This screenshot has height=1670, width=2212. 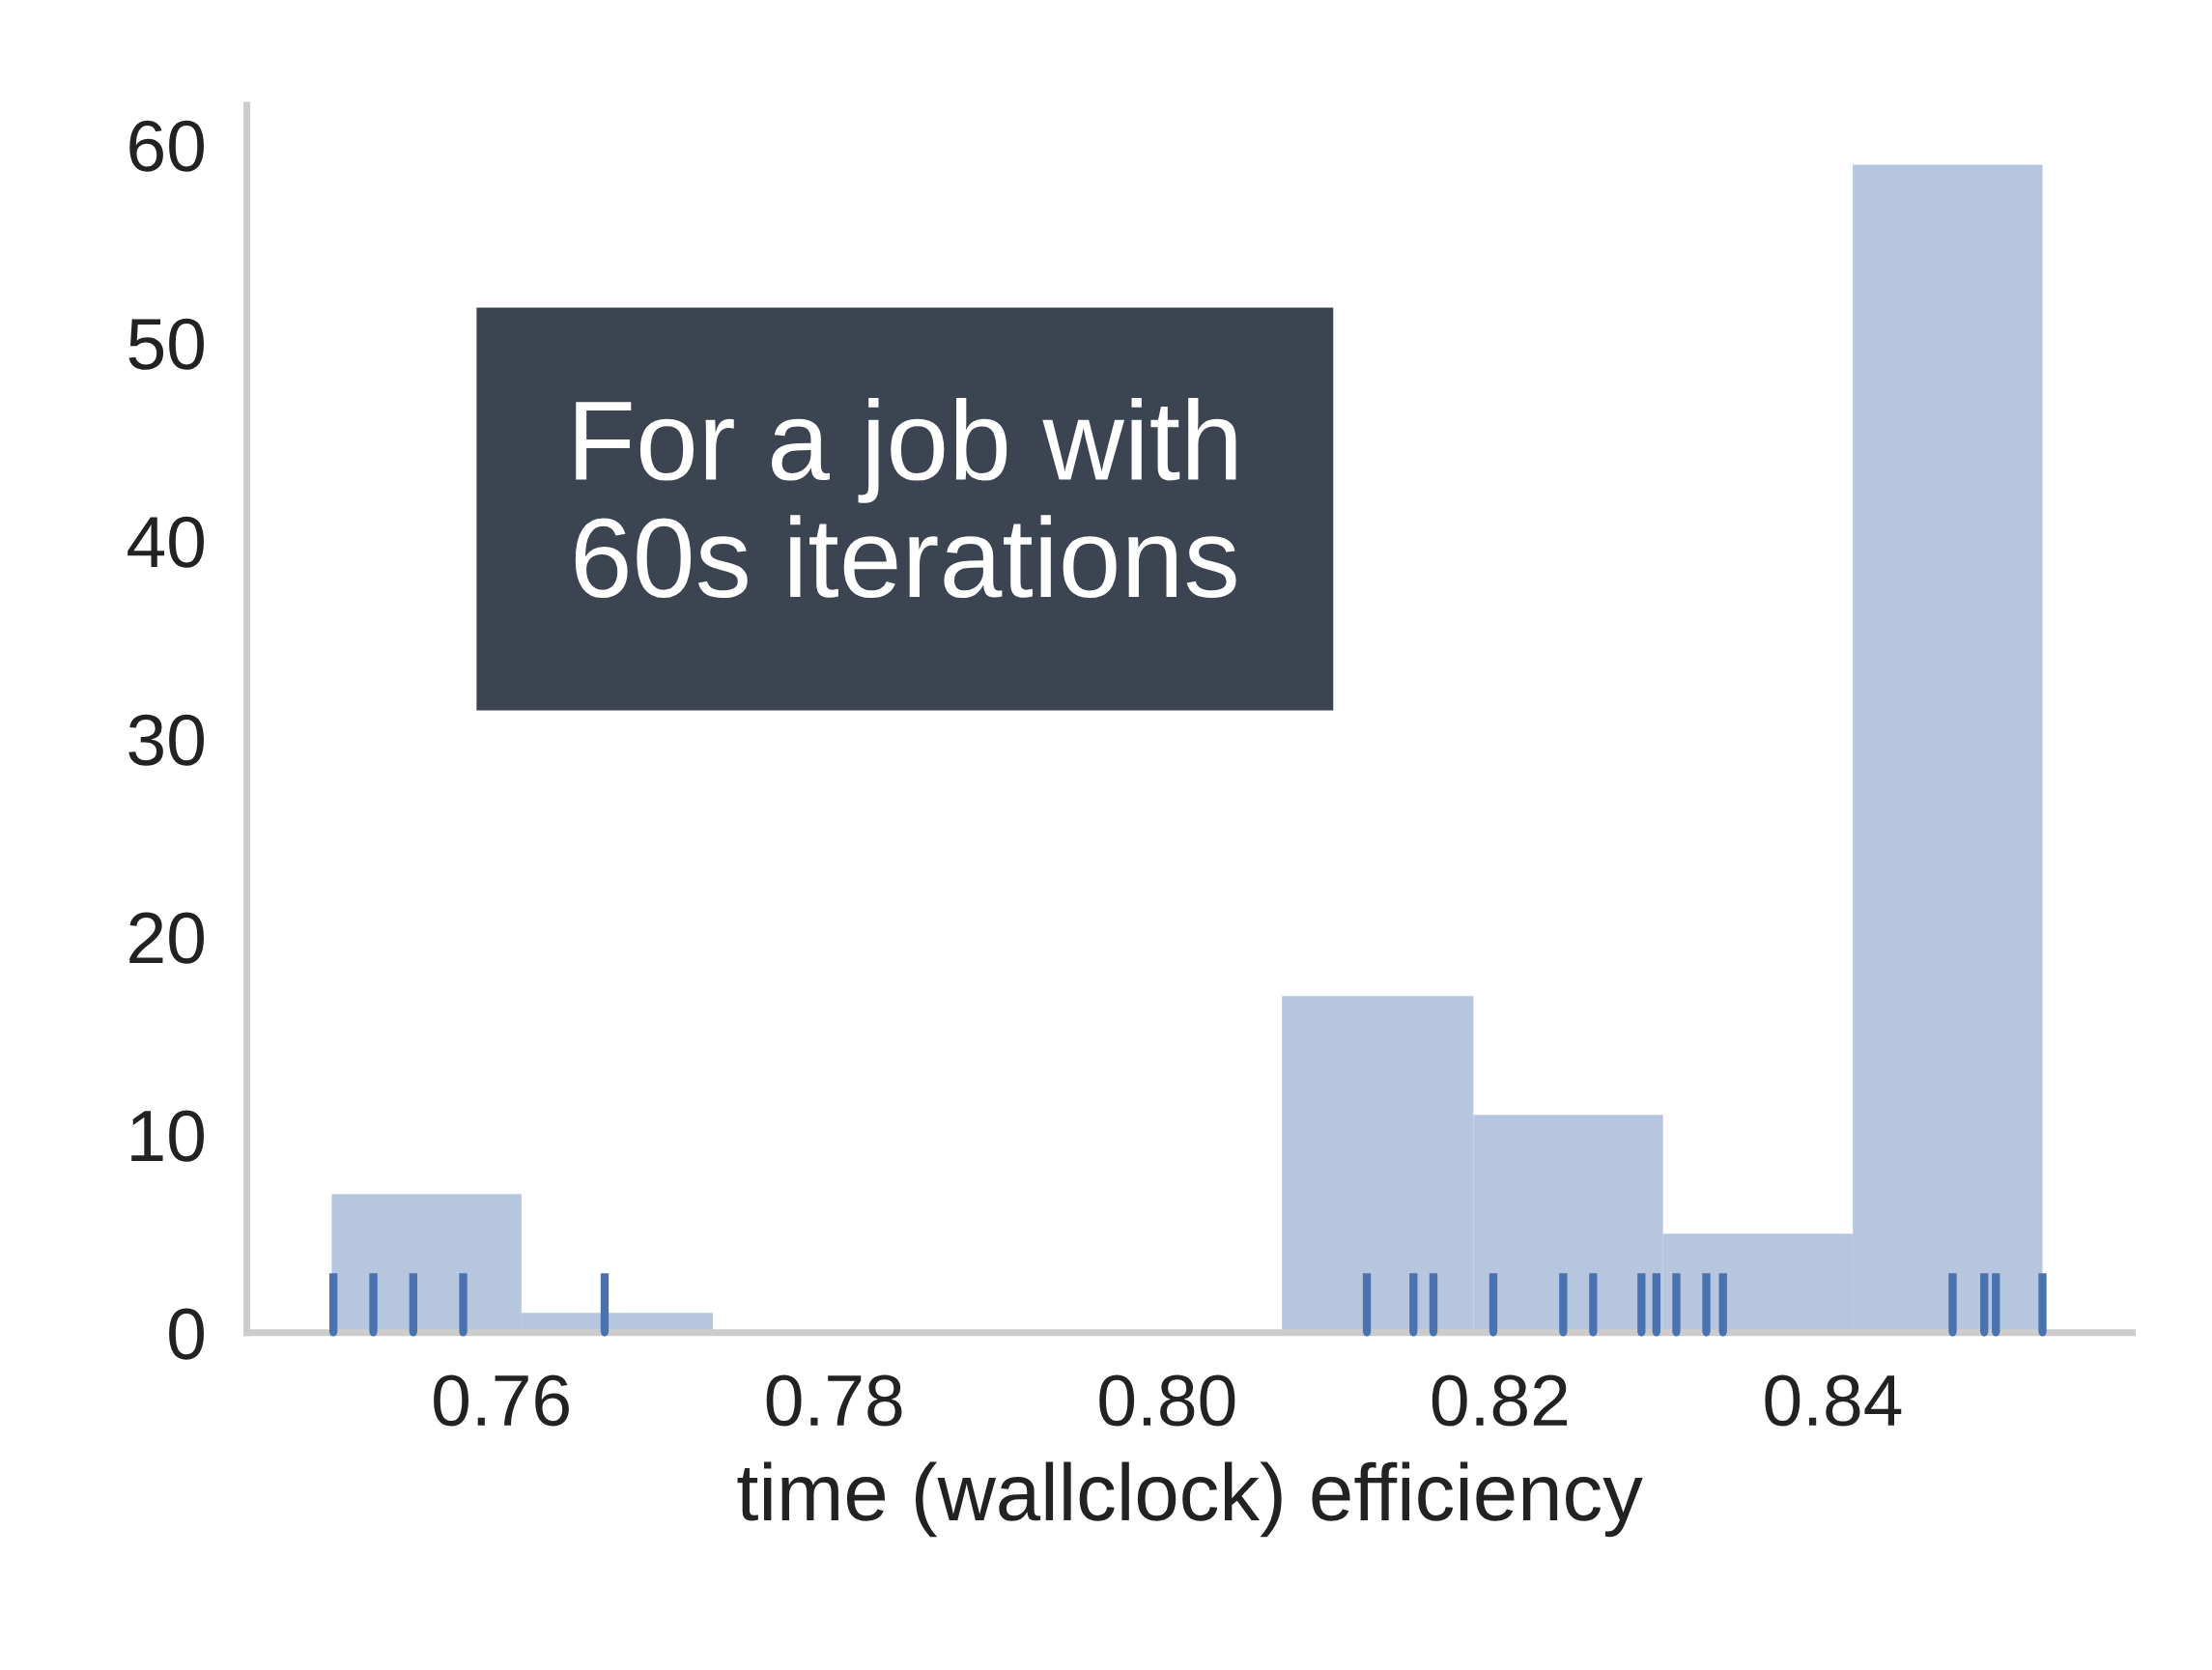 What do you see at coordinates (1500, 1400) in the screenshot?
I see `x-tick-label: 0.82` at bounding box center [1500, 1400].